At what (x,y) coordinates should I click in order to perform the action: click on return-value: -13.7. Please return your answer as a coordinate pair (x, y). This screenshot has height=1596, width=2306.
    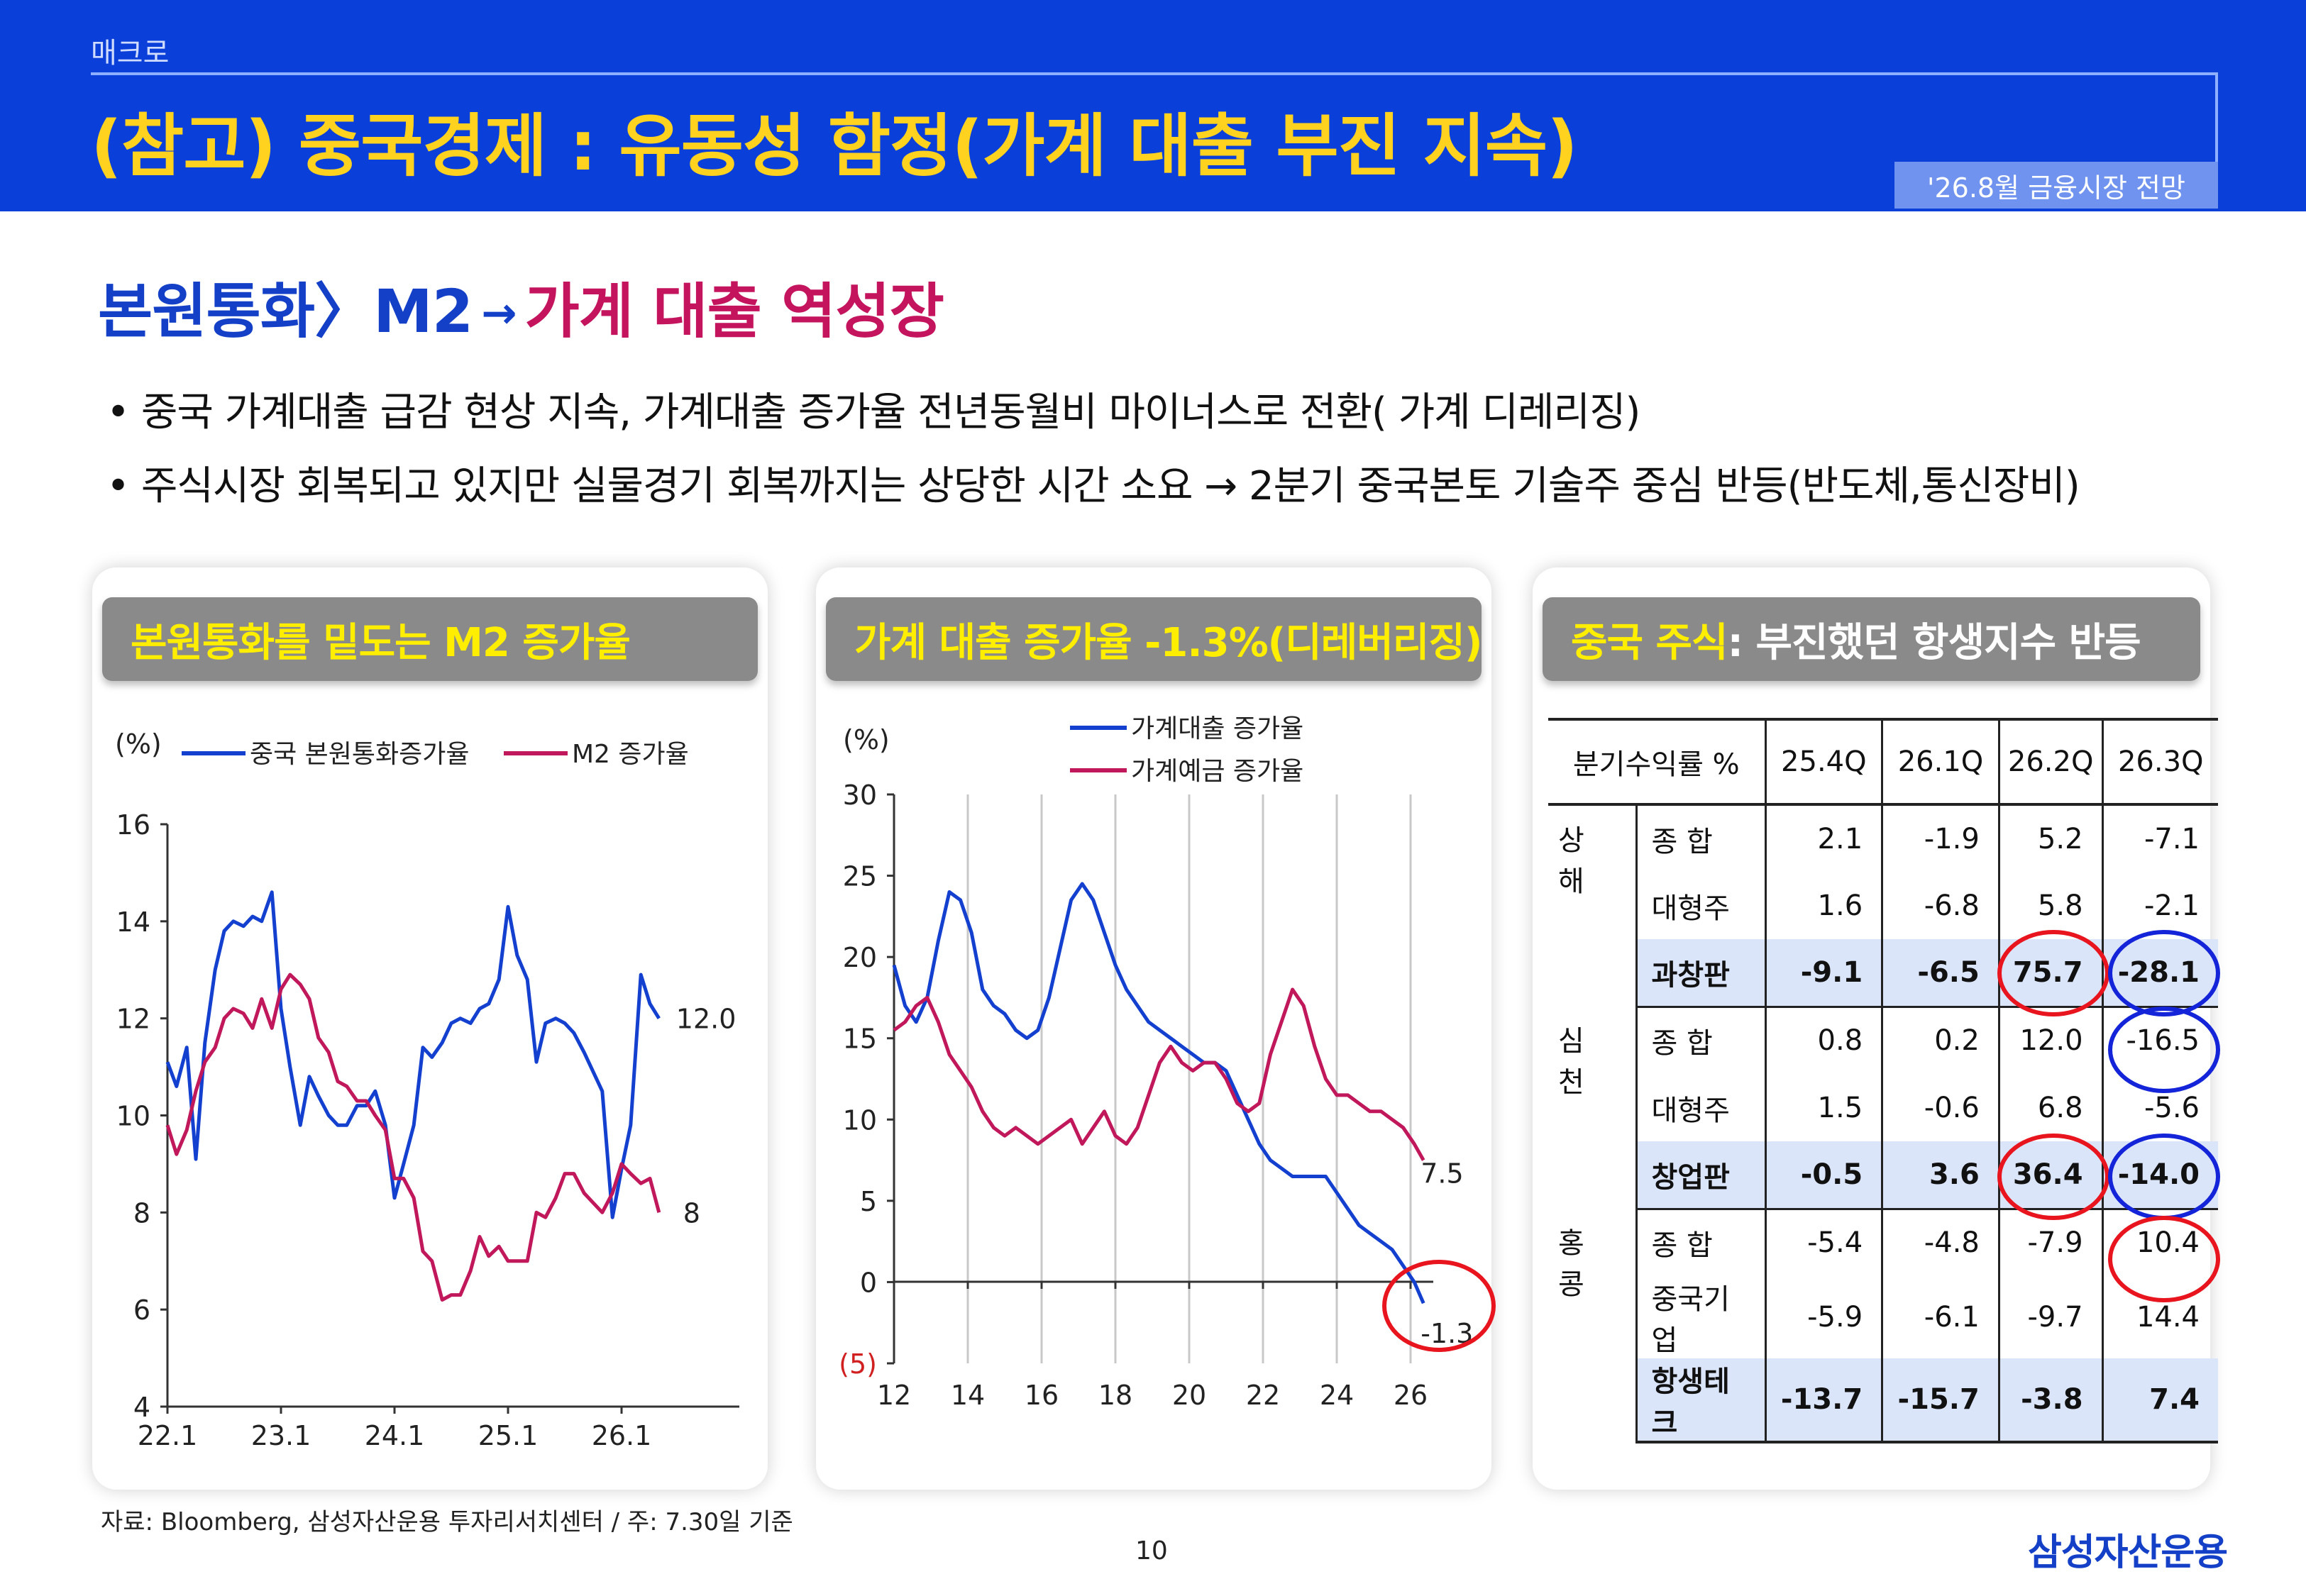
    Looking at the image, I should click on (1824, 1400).